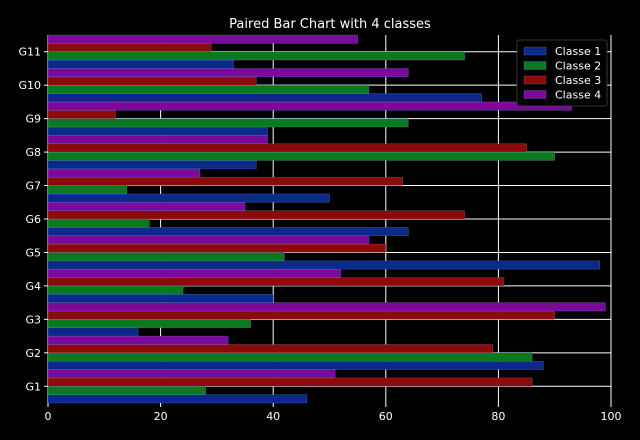 The height and width of the screenshot is (440, 640). Describe the element at coordinates (578, 95) in the screenshot. I see `legend-label: Classe 4` at that location.